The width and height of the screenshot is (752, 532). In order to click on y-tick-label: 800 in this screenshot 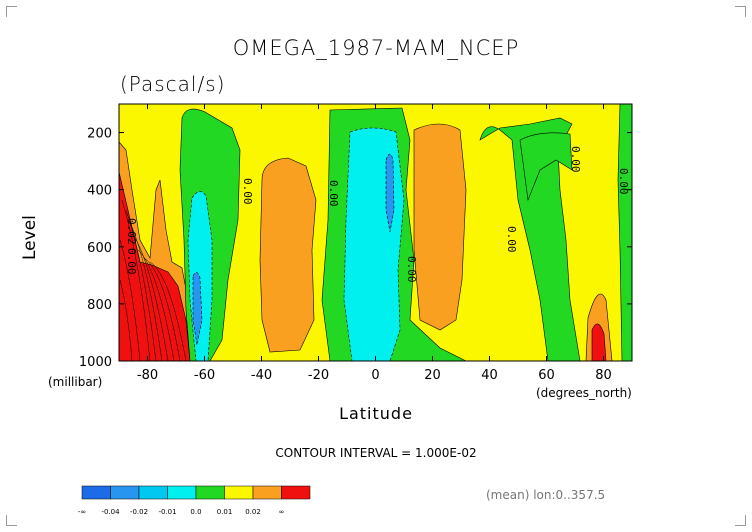, I will do `click(99, 305)`.